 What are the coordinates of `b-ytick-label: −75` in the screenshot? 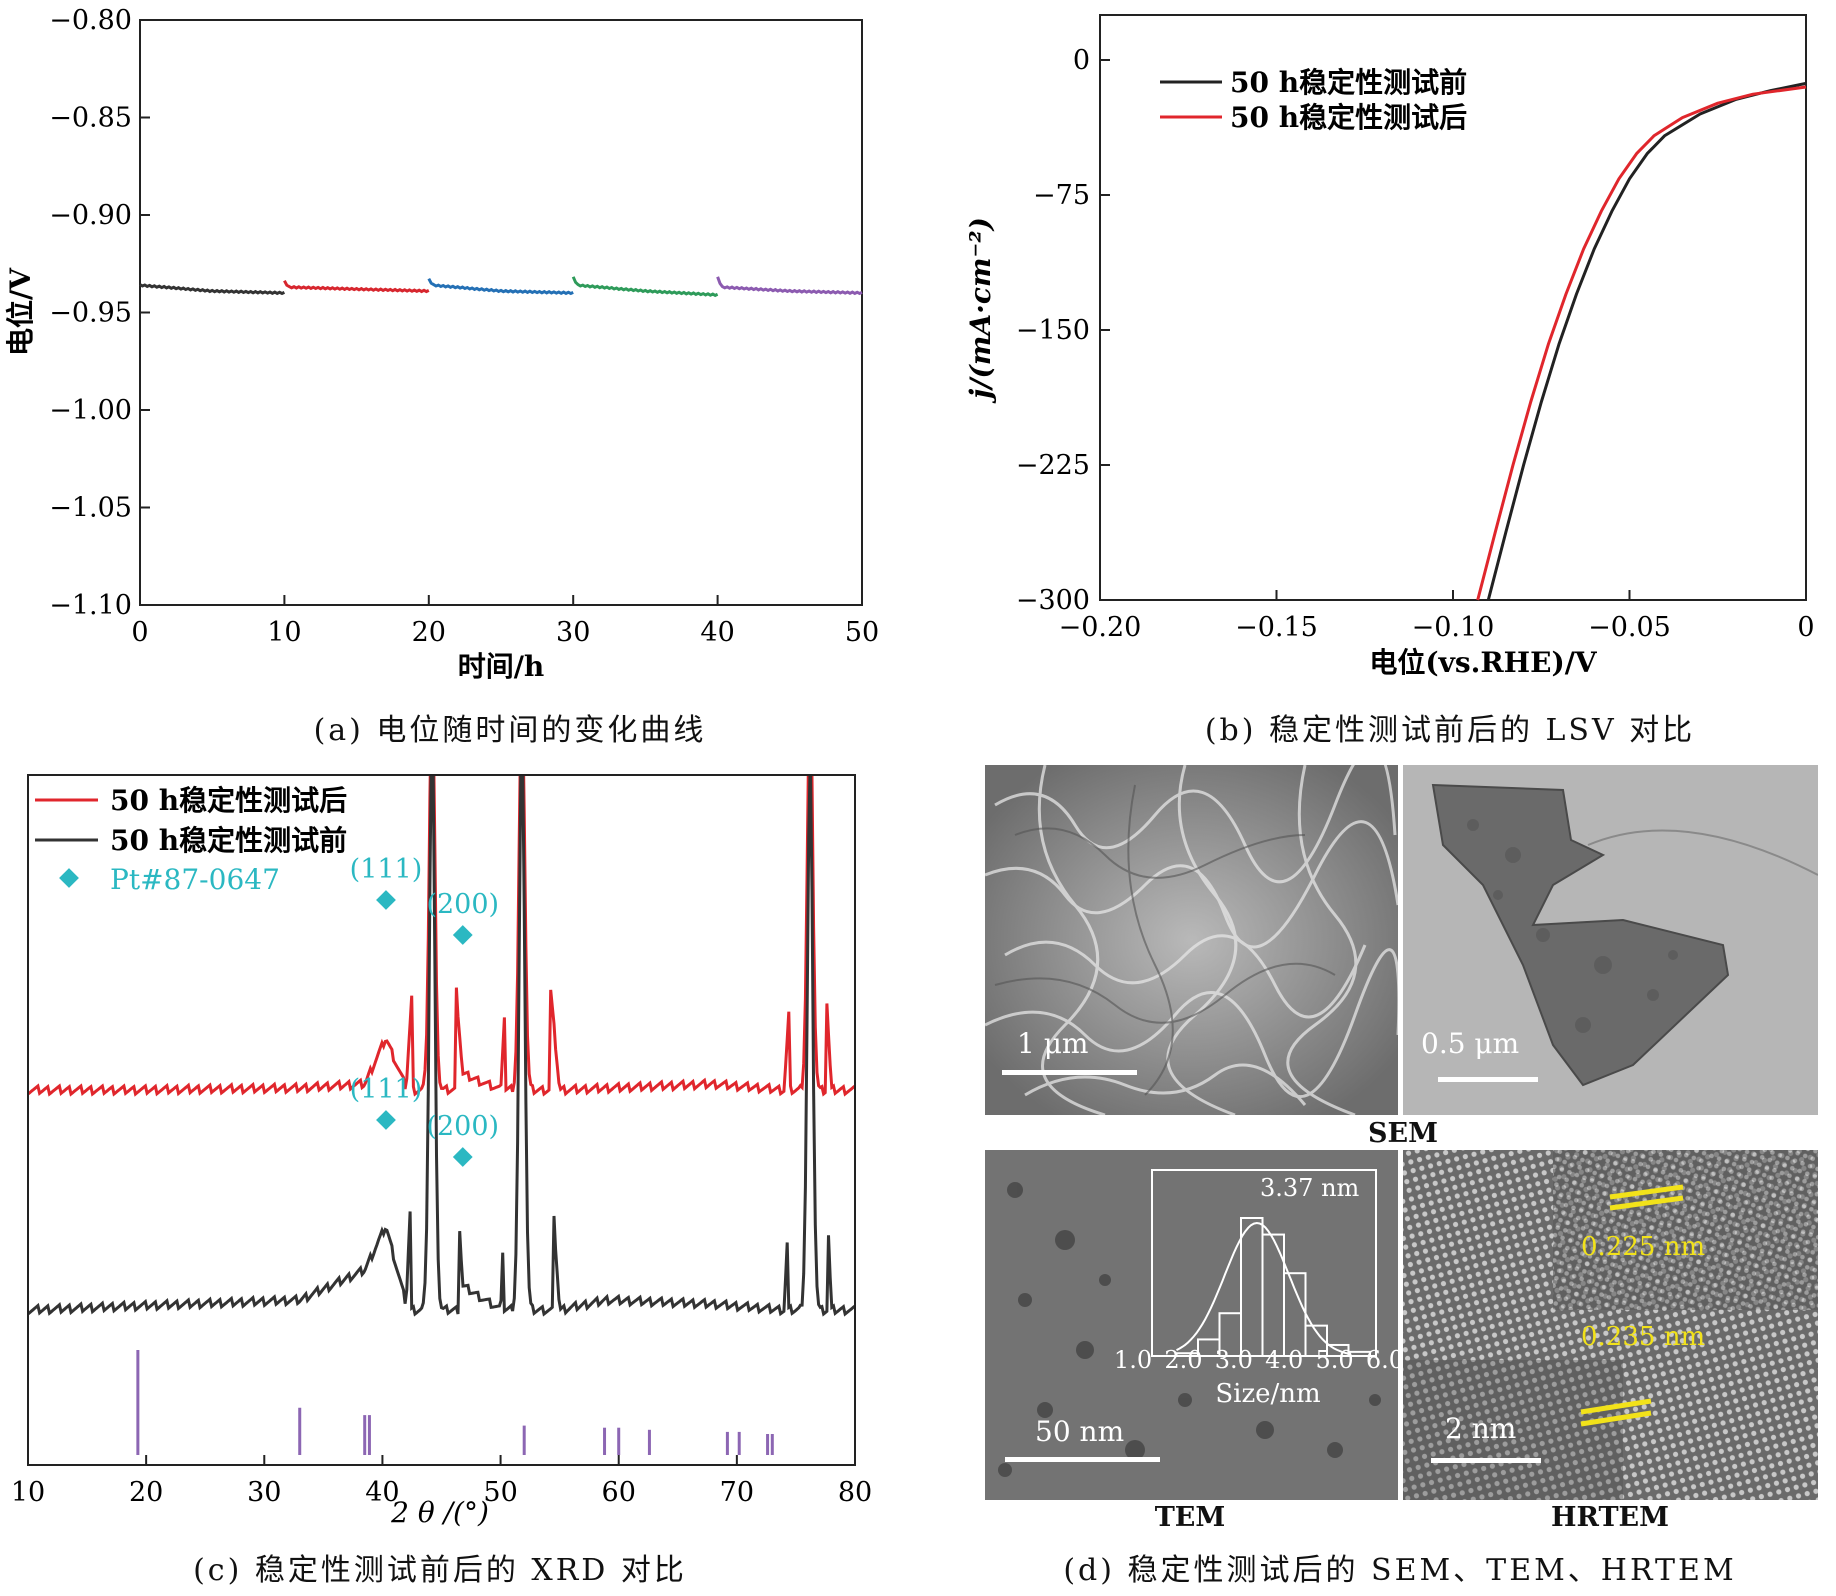 It's located at (1061, 195).